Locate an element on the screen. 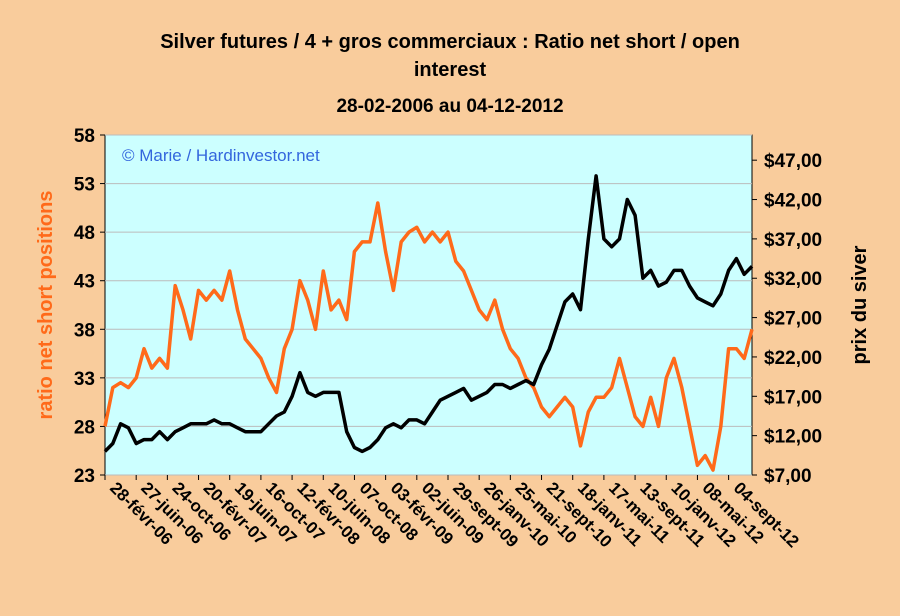  watermark: © Marie / Hardinvestor.net is located at coordinates (221, 155).